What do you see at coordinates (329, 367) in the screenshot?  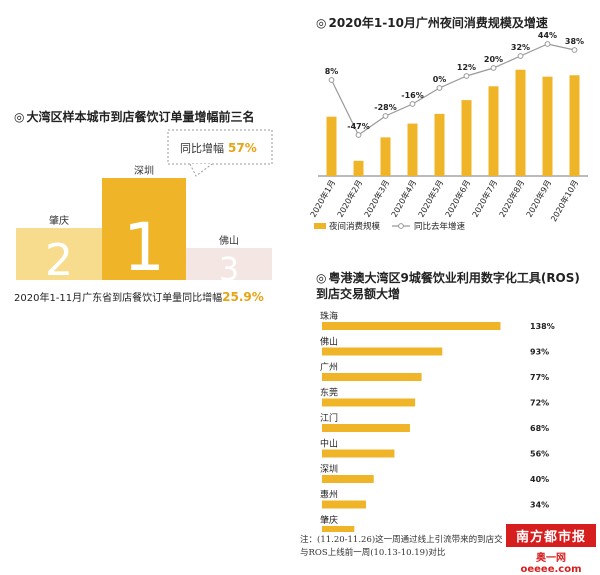 I see `ros-category-label: 广州` at bounding box center [329, 367].